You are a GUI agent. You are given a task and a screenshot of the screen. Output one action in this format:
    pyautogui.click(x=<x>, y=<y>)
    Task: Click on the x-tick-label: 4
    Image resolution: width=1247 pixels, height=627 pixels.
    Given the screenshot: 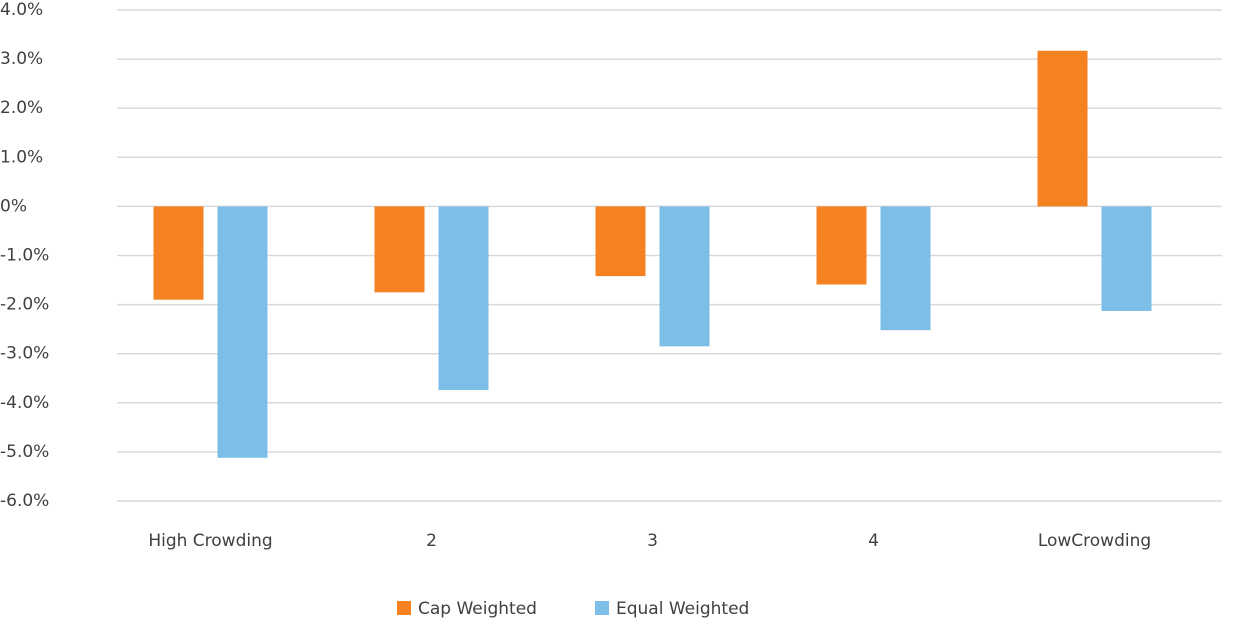 What is the action you would take?
    pyautogui.click(x=873, y=541)
    